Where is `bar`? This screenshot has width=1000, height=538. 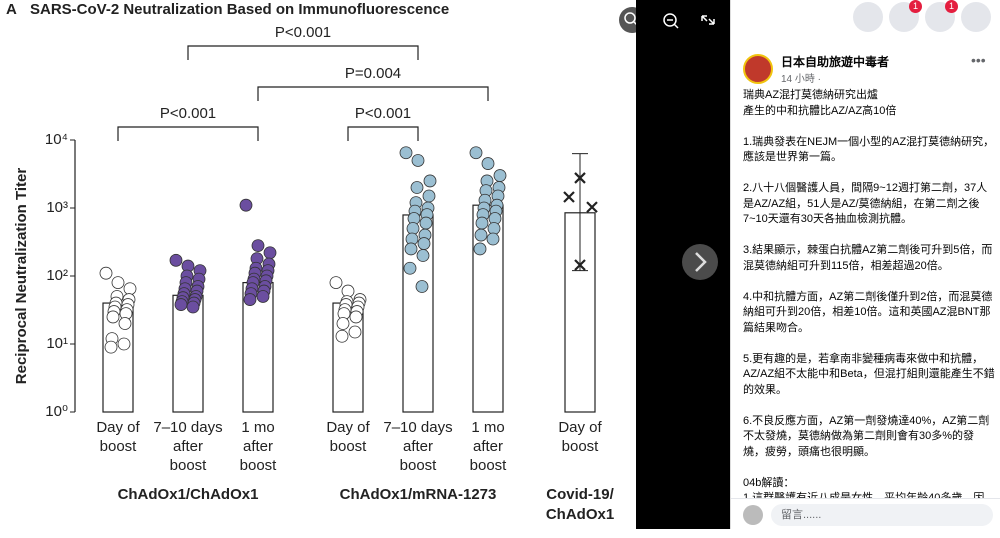
bar is located at coordinates (188, 353).